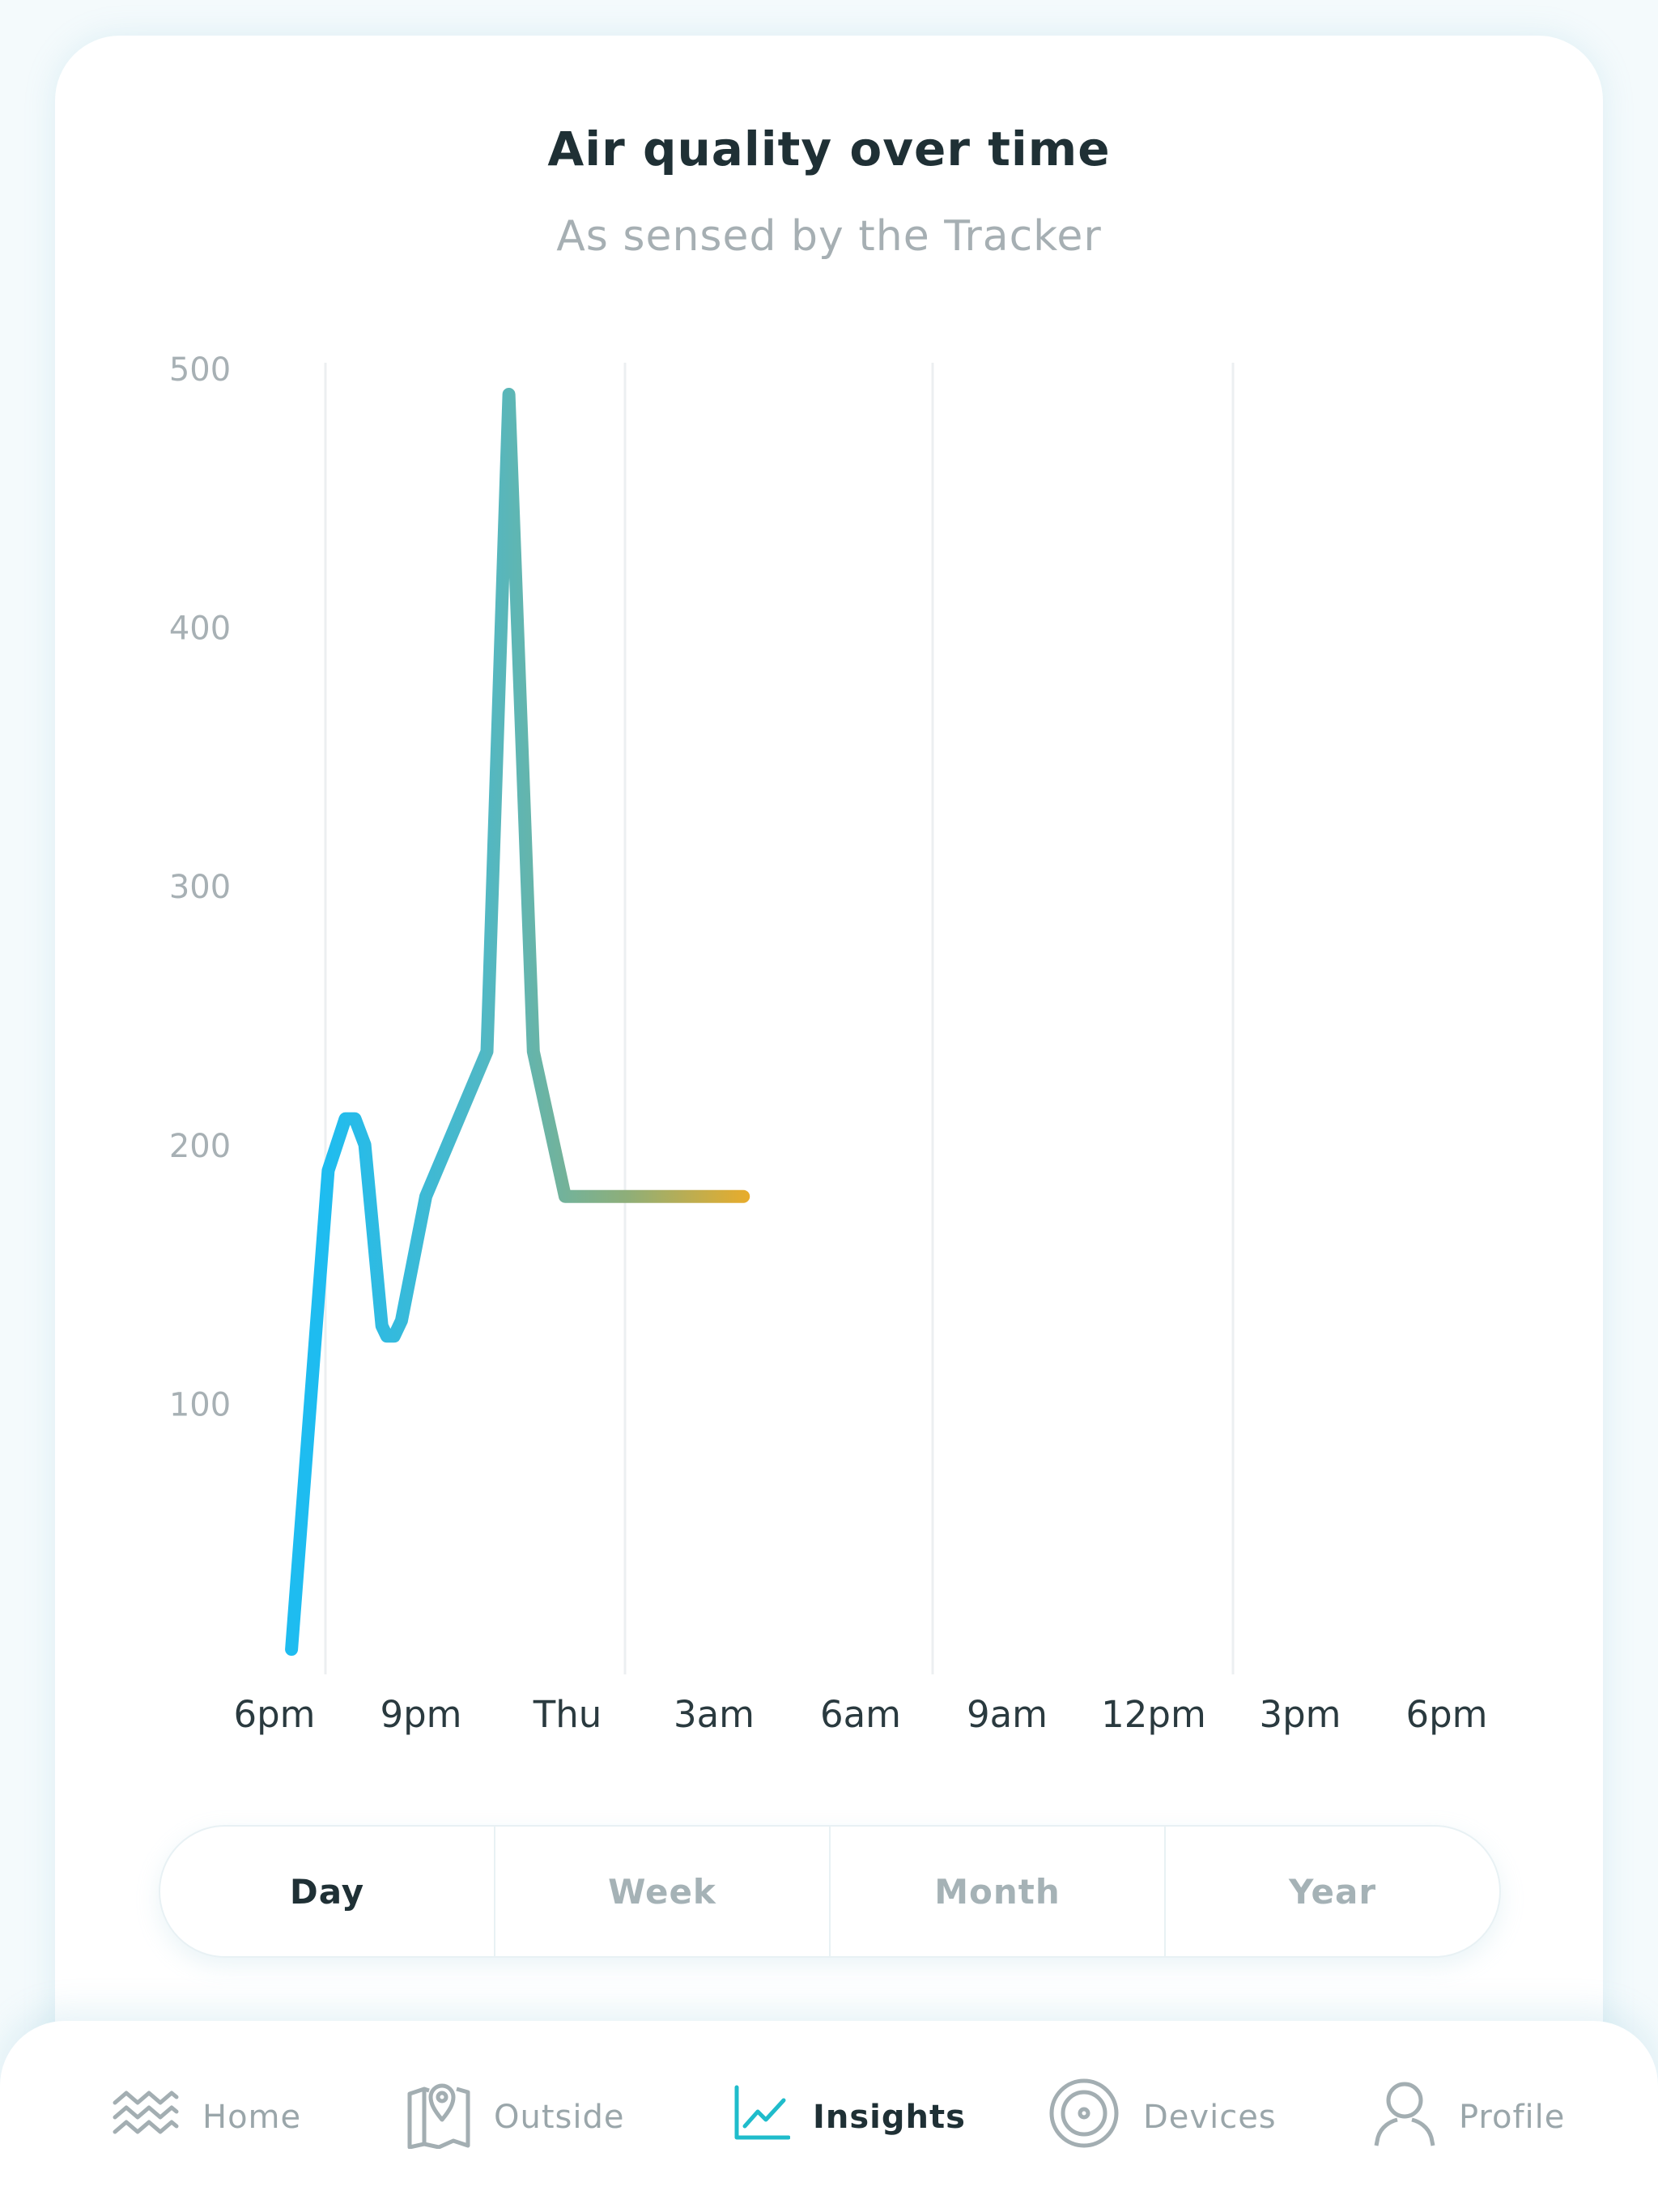 This screenshot has width=1658, height=2212. What do you see at coordinates (200, 370) in the screenshot?
I see `y-tick-label: 500` at bounding box center [200, 370].